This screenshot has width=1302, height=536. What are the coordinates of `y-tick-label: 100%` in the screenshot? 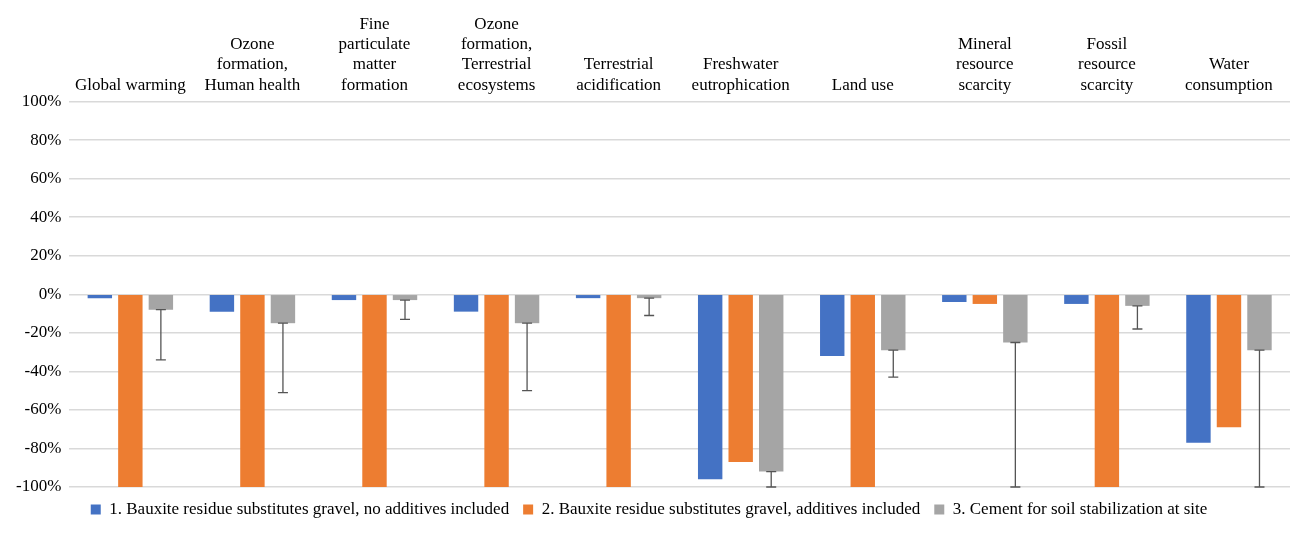 It's located at (41, 101).